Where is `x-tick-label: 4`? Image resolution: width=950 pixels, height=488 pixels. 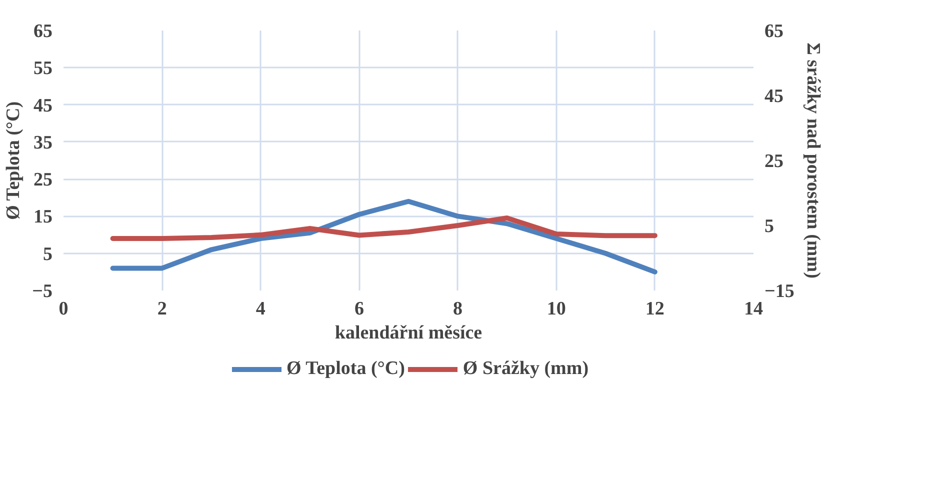 x-tick-label: 4 is located at coordinates (261, 309).